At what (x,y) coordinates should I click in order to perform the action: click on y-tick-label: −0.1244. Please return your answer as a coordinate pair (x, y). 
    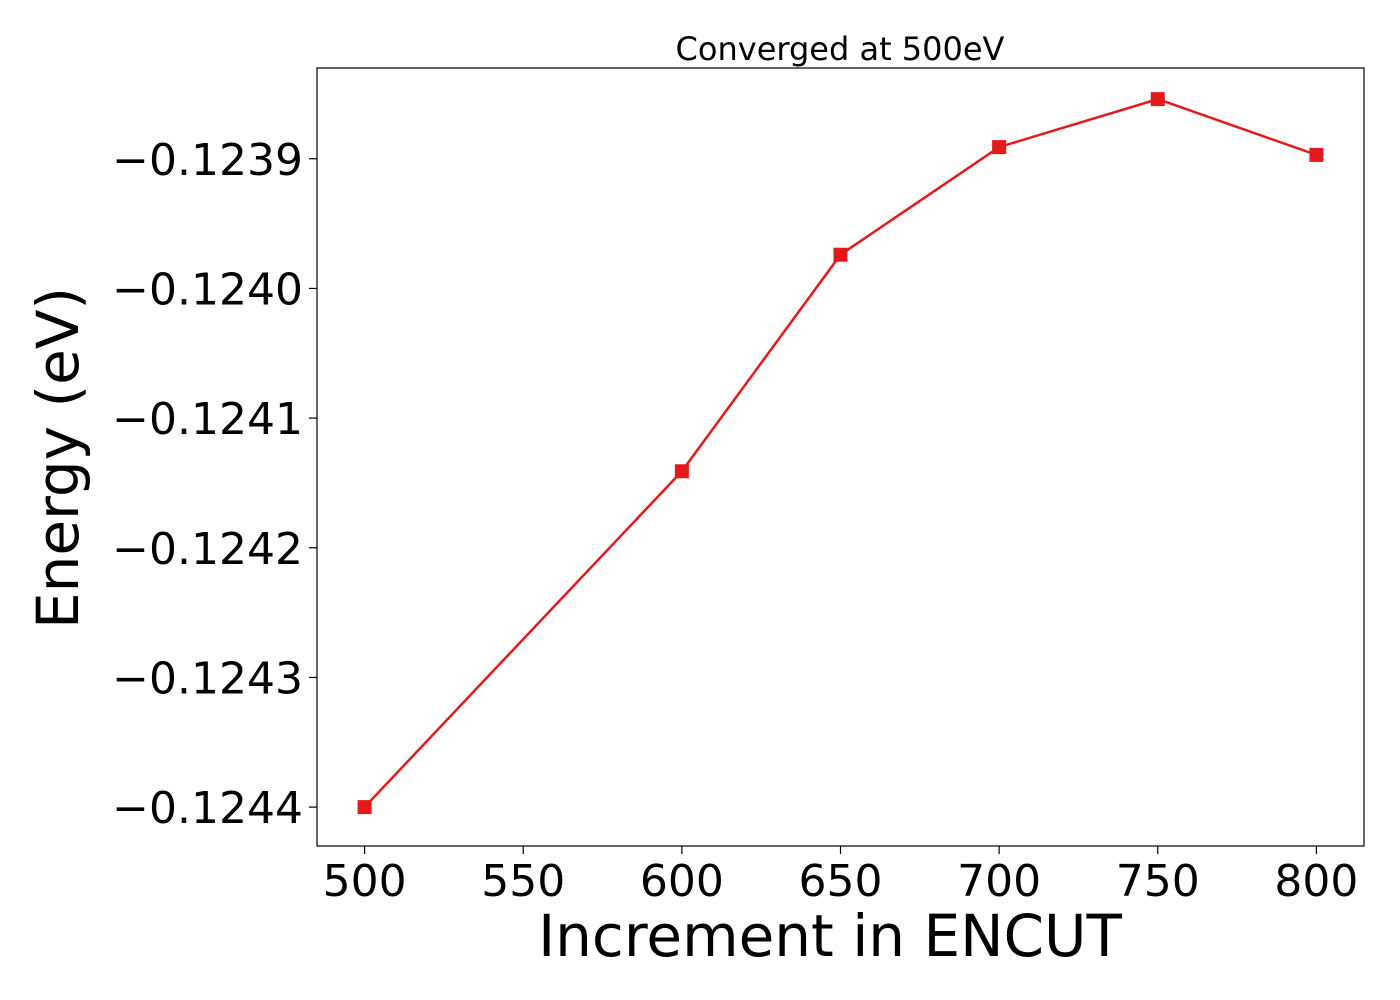
    Looking at the image, I should click on (207, 808).